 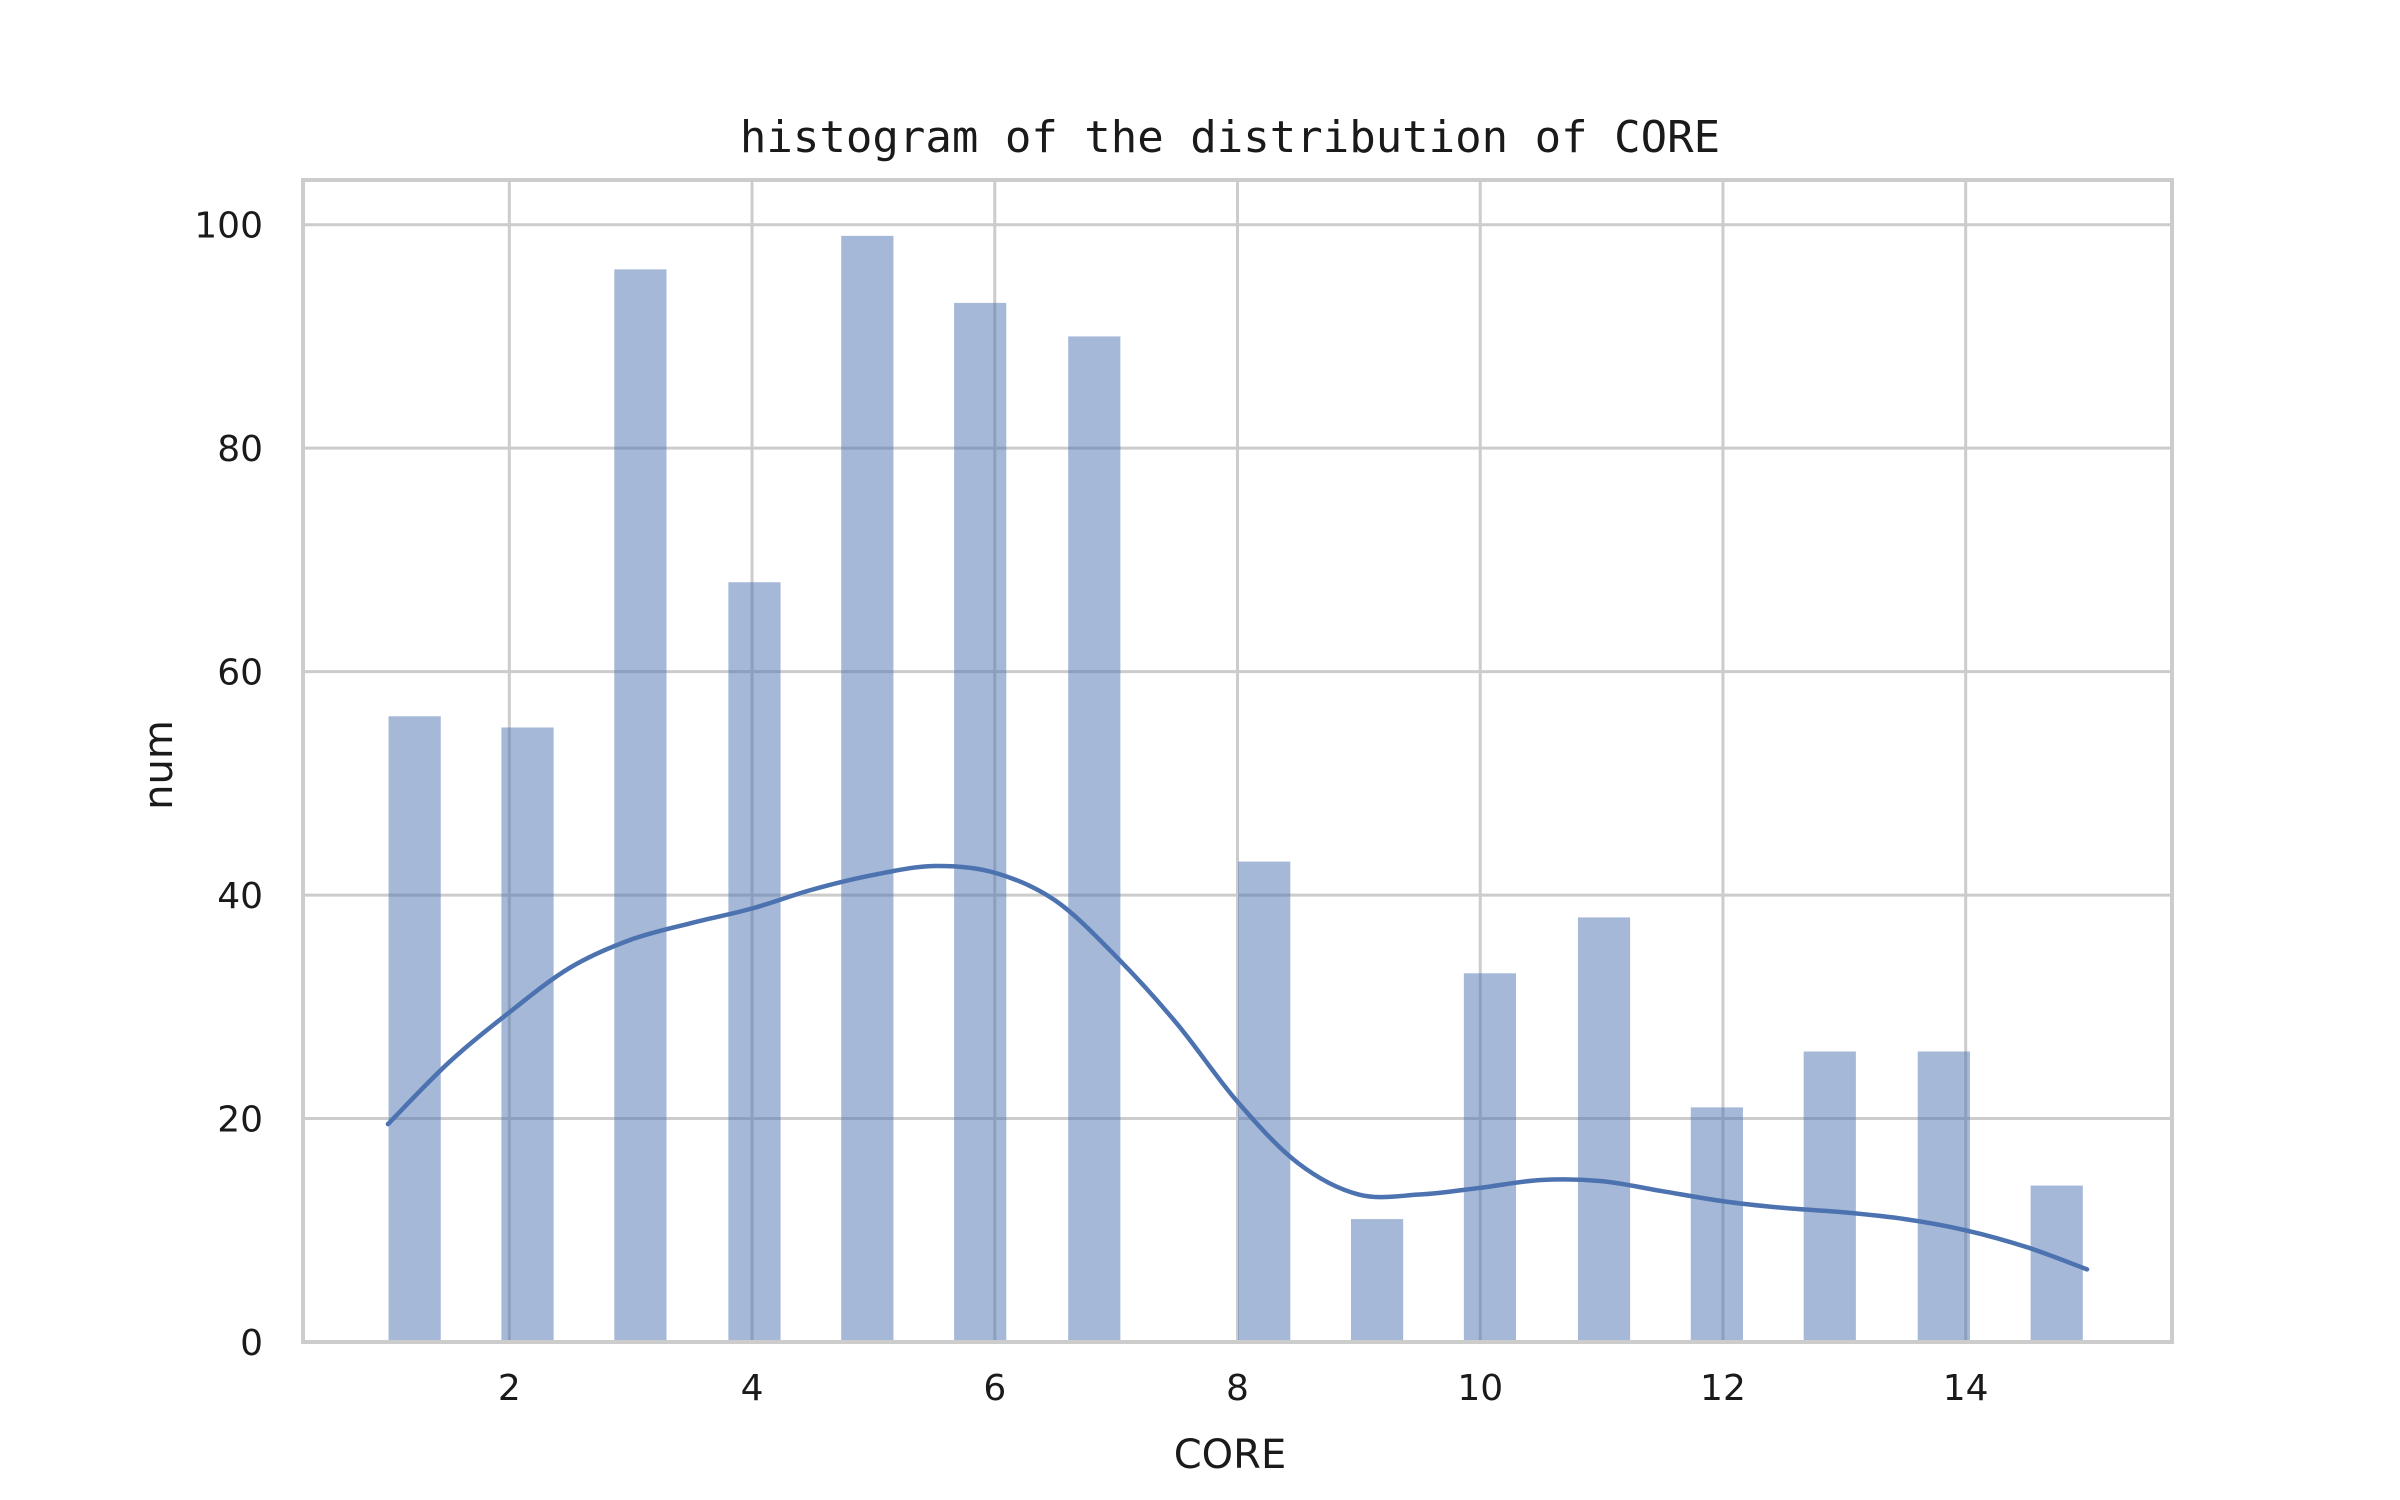 I want to click on y-tick-label-0: 0, so click(x=251, y=1343).